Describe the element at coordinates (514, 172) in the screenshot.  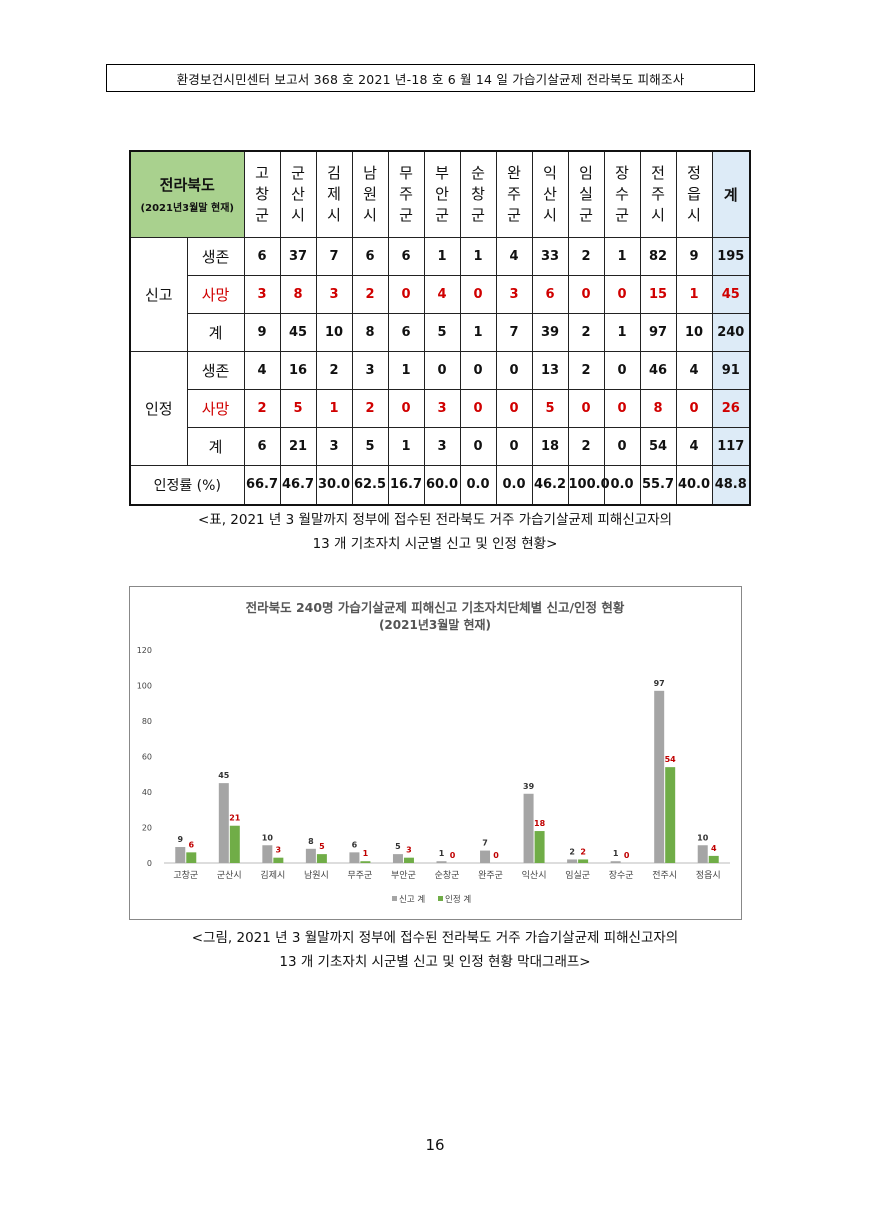
I see `municipality-char: 완` at that location.